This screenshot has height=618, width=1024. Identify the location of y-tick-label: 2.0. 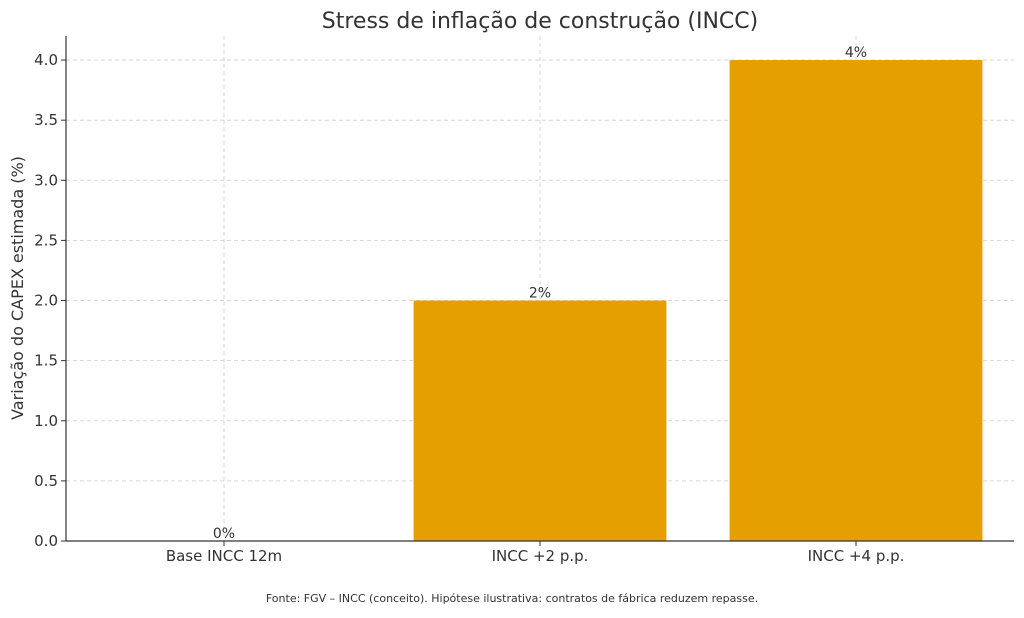
(46, 301).